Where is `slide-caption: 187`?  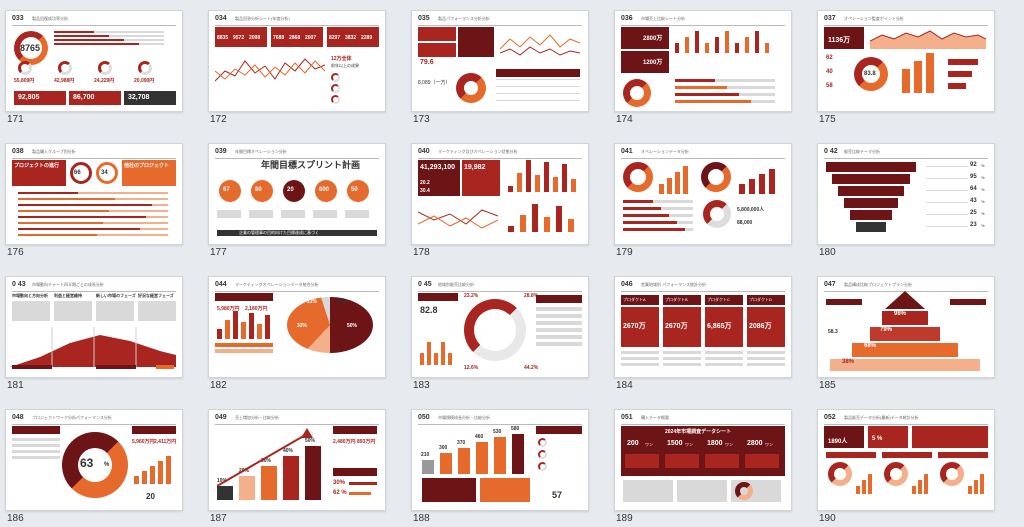
slide-caption: 187 is located at coordinates (218, 518).